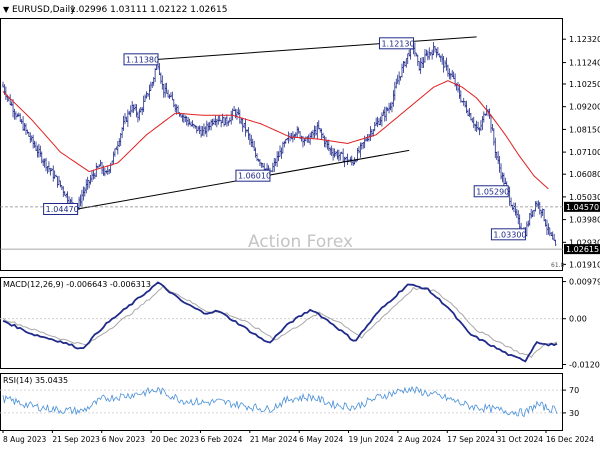  I want to click on price-tick-label: 1.12320, so click(584, 39).